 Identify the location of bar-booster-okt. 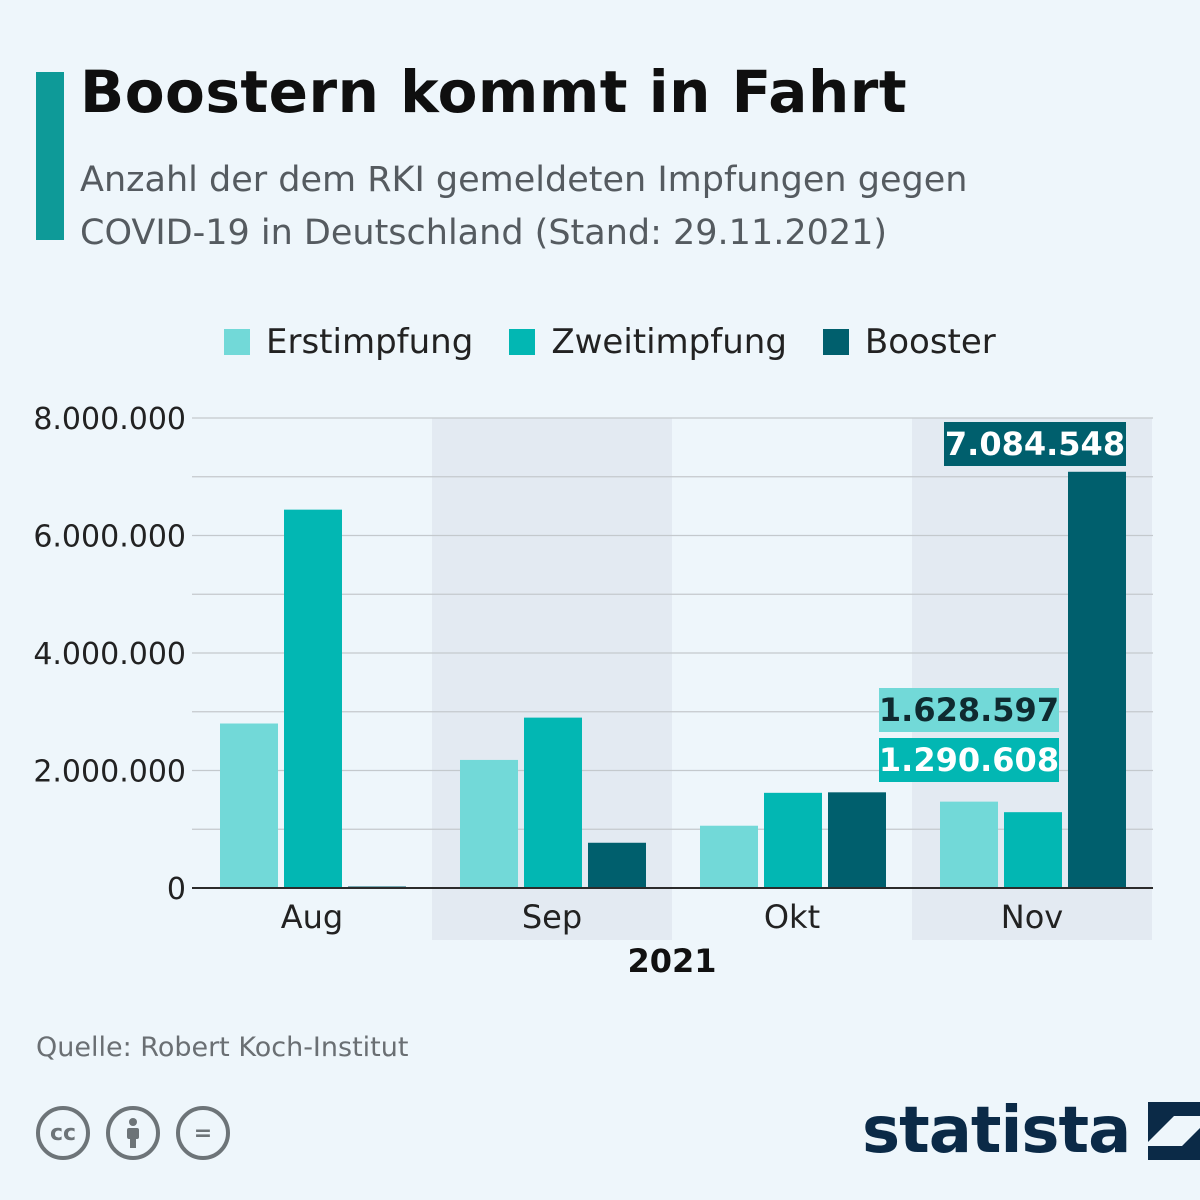
(857, 840).